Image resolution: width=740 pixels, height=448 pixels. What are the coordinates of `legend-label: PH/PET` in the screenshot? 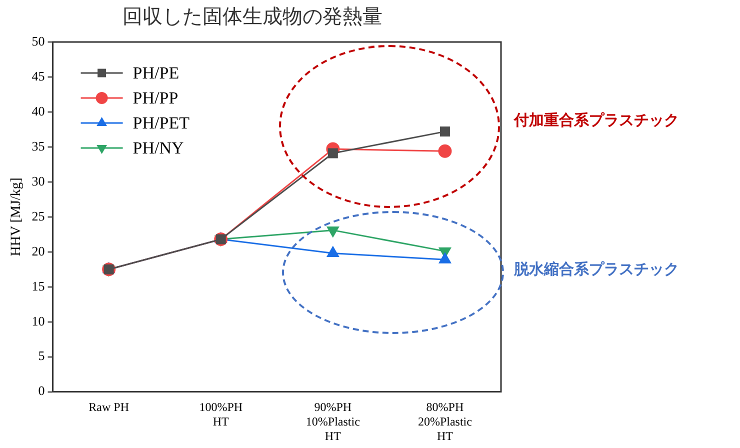 It's located at (161, 122).